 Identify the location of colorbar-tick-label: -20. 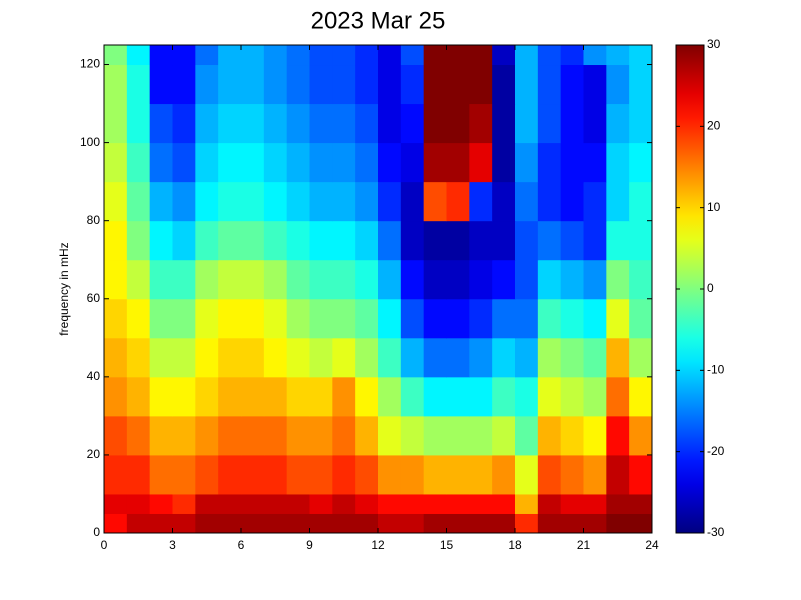
(716, 451).